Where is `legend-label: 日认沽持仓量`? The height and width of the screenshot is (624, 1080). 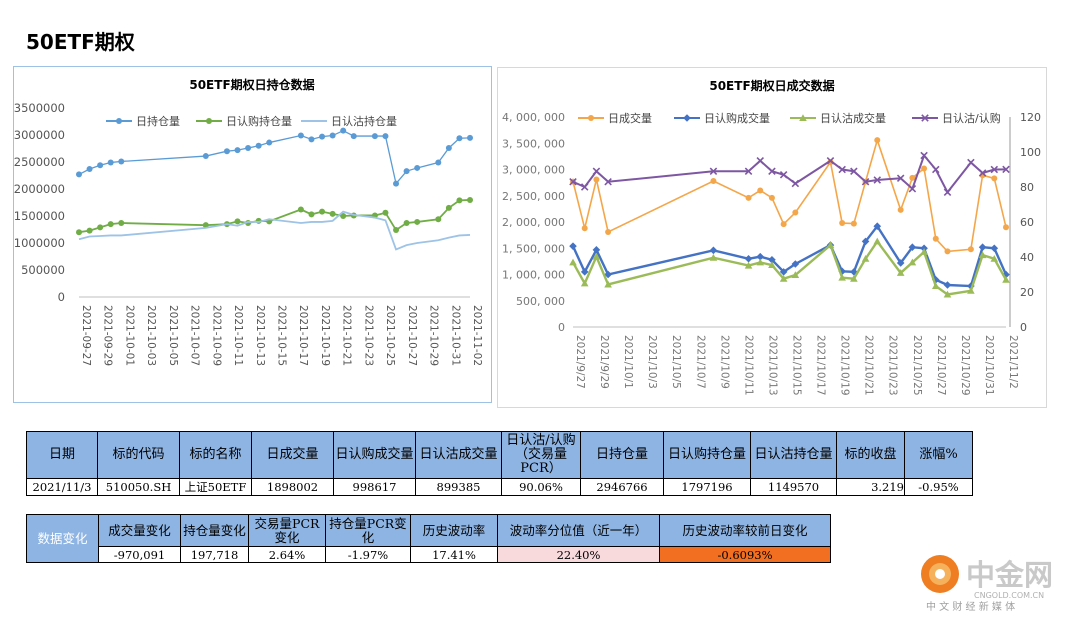
legend-label: 日认沽持仓量 is located at coordinates (364, 121).